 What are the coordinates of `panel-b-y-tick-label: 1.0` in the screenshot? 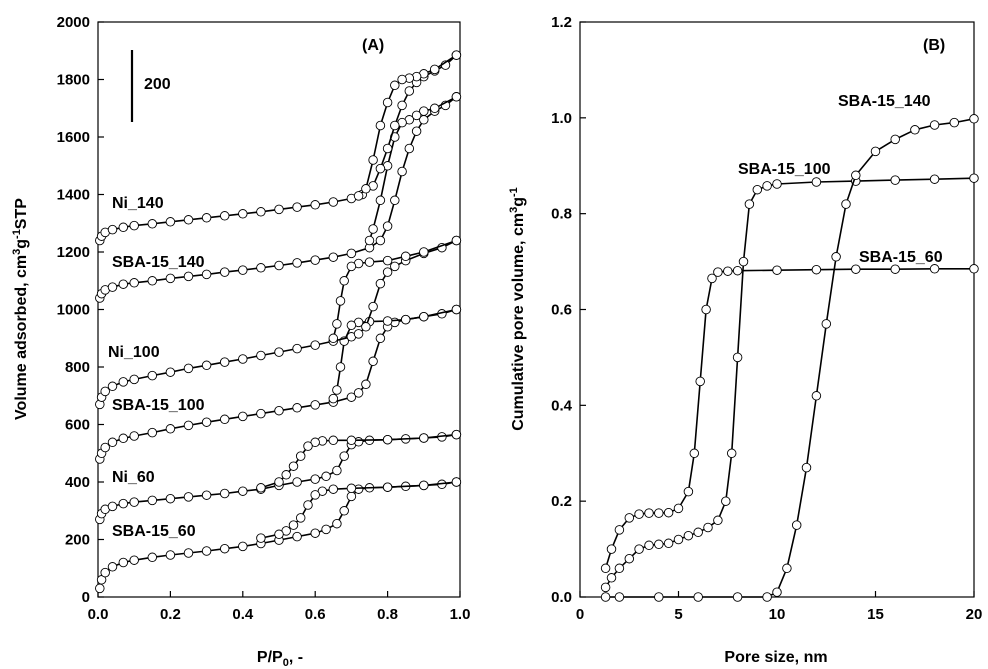 It's located at (561, 118).